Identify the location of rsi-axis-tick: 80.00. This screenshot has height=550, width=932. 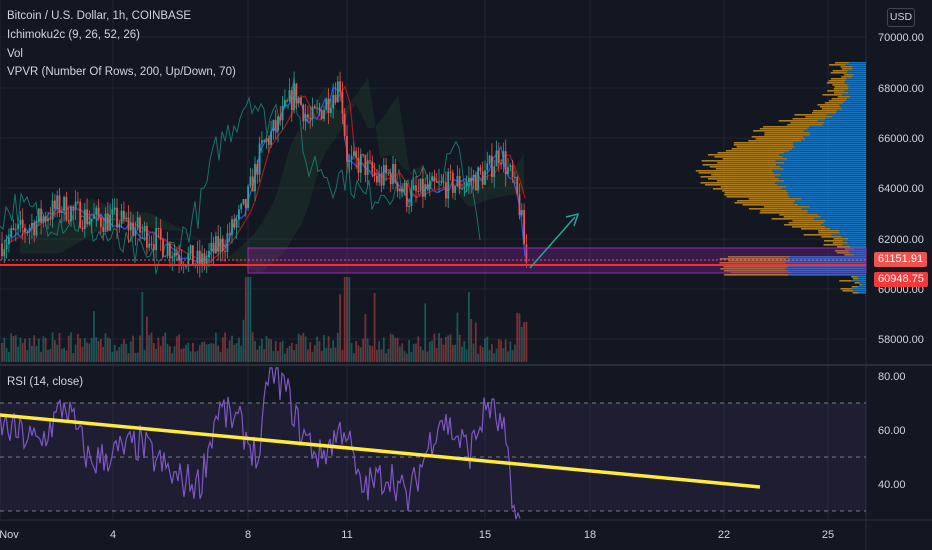
(892, 377).